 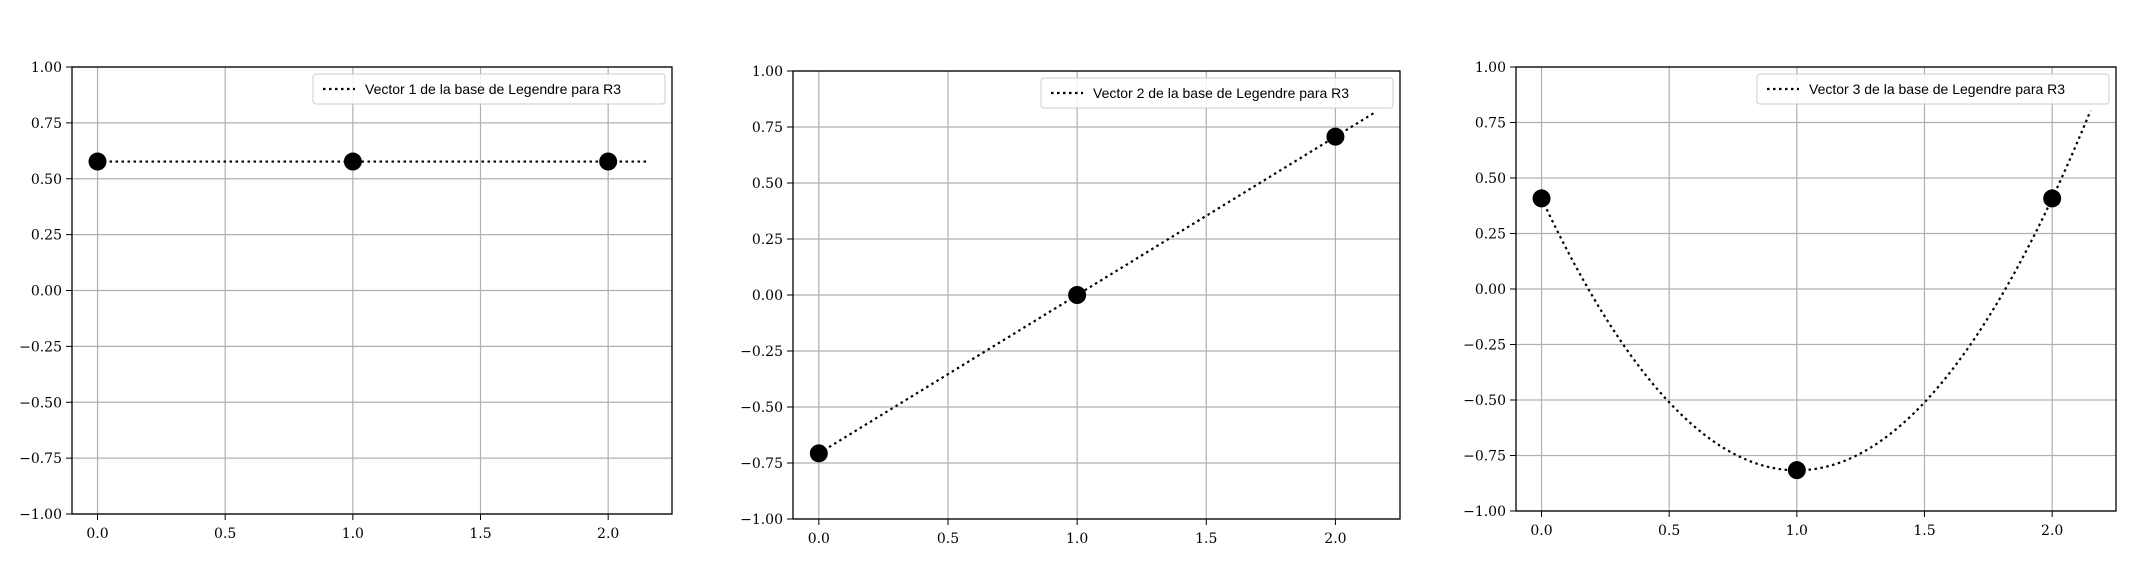 I want to click on legend-label: Vector 1 de la base de Legendre para R3, so click(x=493, y=89).